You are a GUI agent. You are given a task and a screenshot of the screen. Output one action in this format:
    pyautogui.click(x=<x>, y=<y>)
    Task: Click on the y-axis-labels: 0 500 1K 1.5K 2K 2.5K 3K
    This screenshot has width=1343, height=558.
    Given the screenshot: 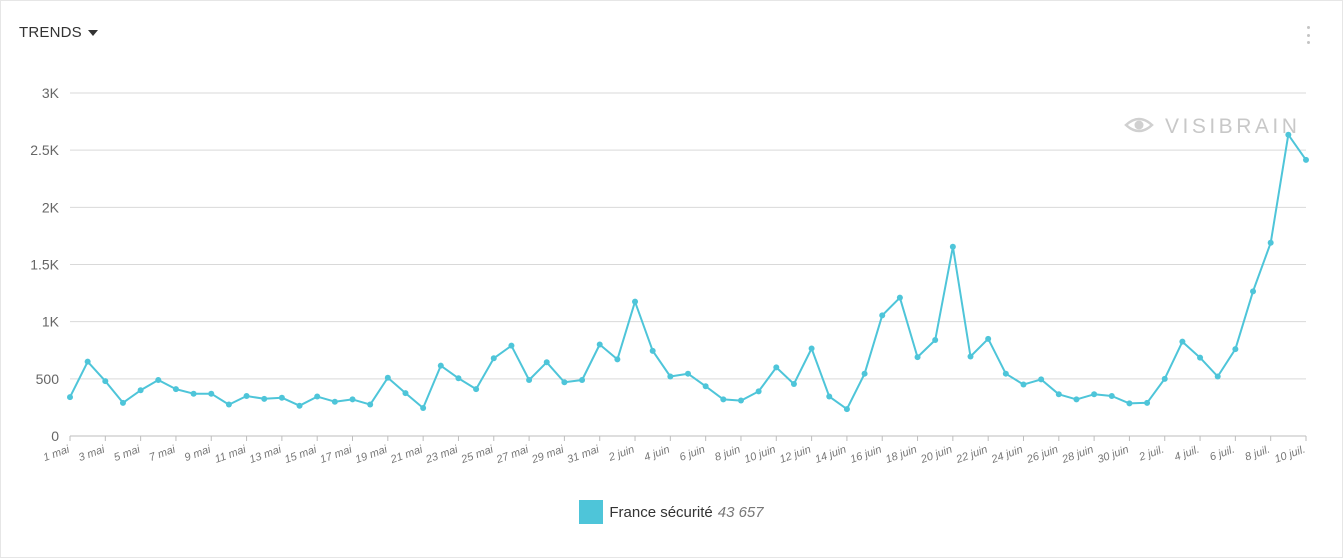 What is the action you would take?
    pyautogui.click(x=44, y=264)
    